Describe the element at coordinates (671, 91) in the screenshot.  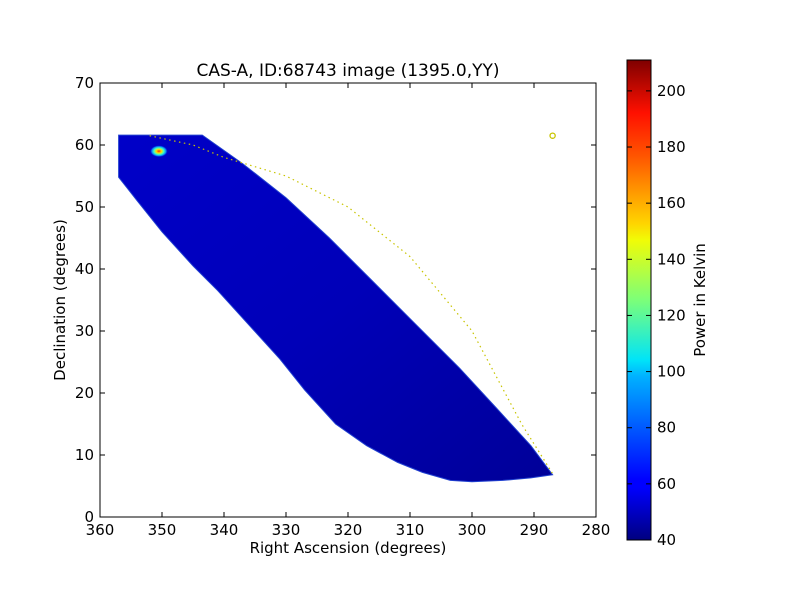
I see `colorbar-tick-label: 200` at that location.